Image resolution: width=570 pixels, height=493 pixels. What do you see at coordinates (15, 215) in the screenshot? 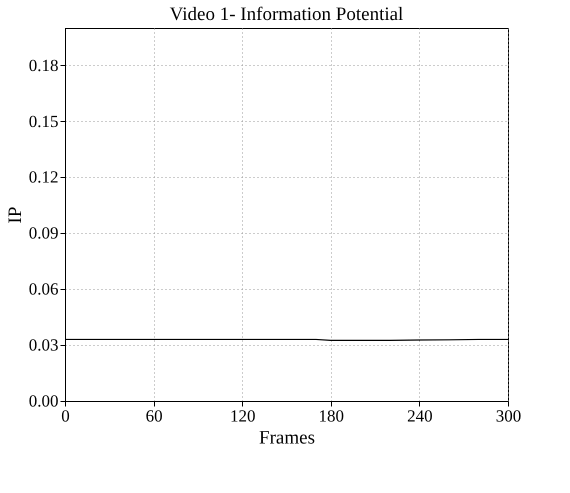
I see `y-axis-title: IP` at bounding box center [15, 215].